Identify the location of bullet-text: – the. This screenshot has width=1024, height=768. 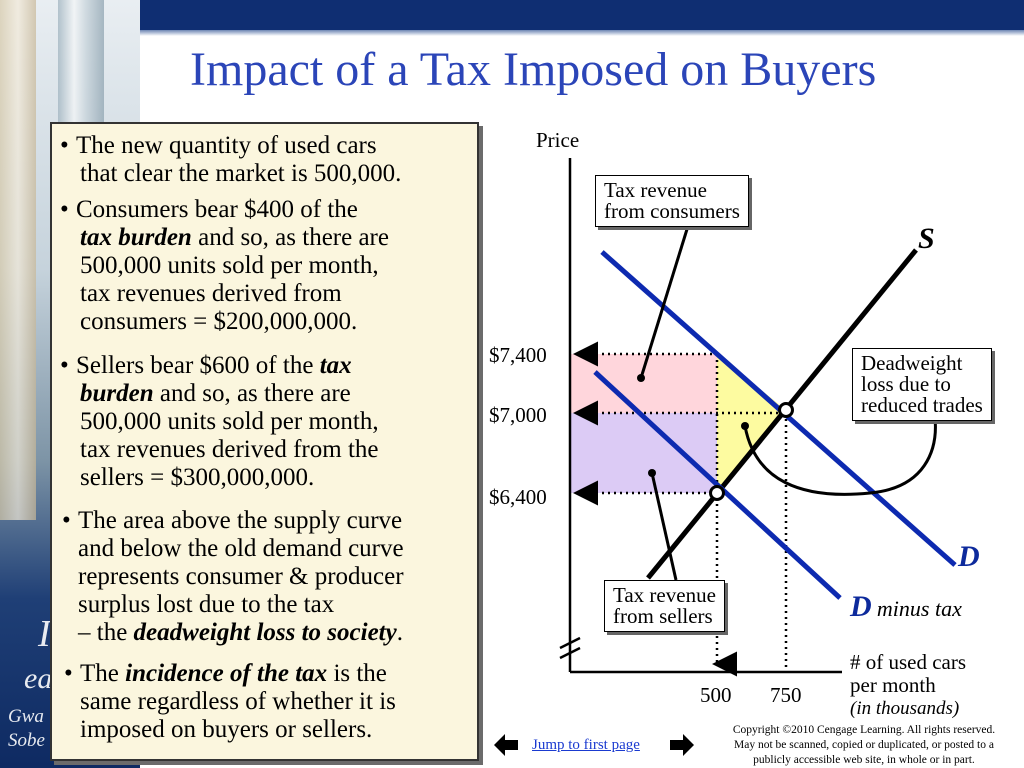
(106, 632).